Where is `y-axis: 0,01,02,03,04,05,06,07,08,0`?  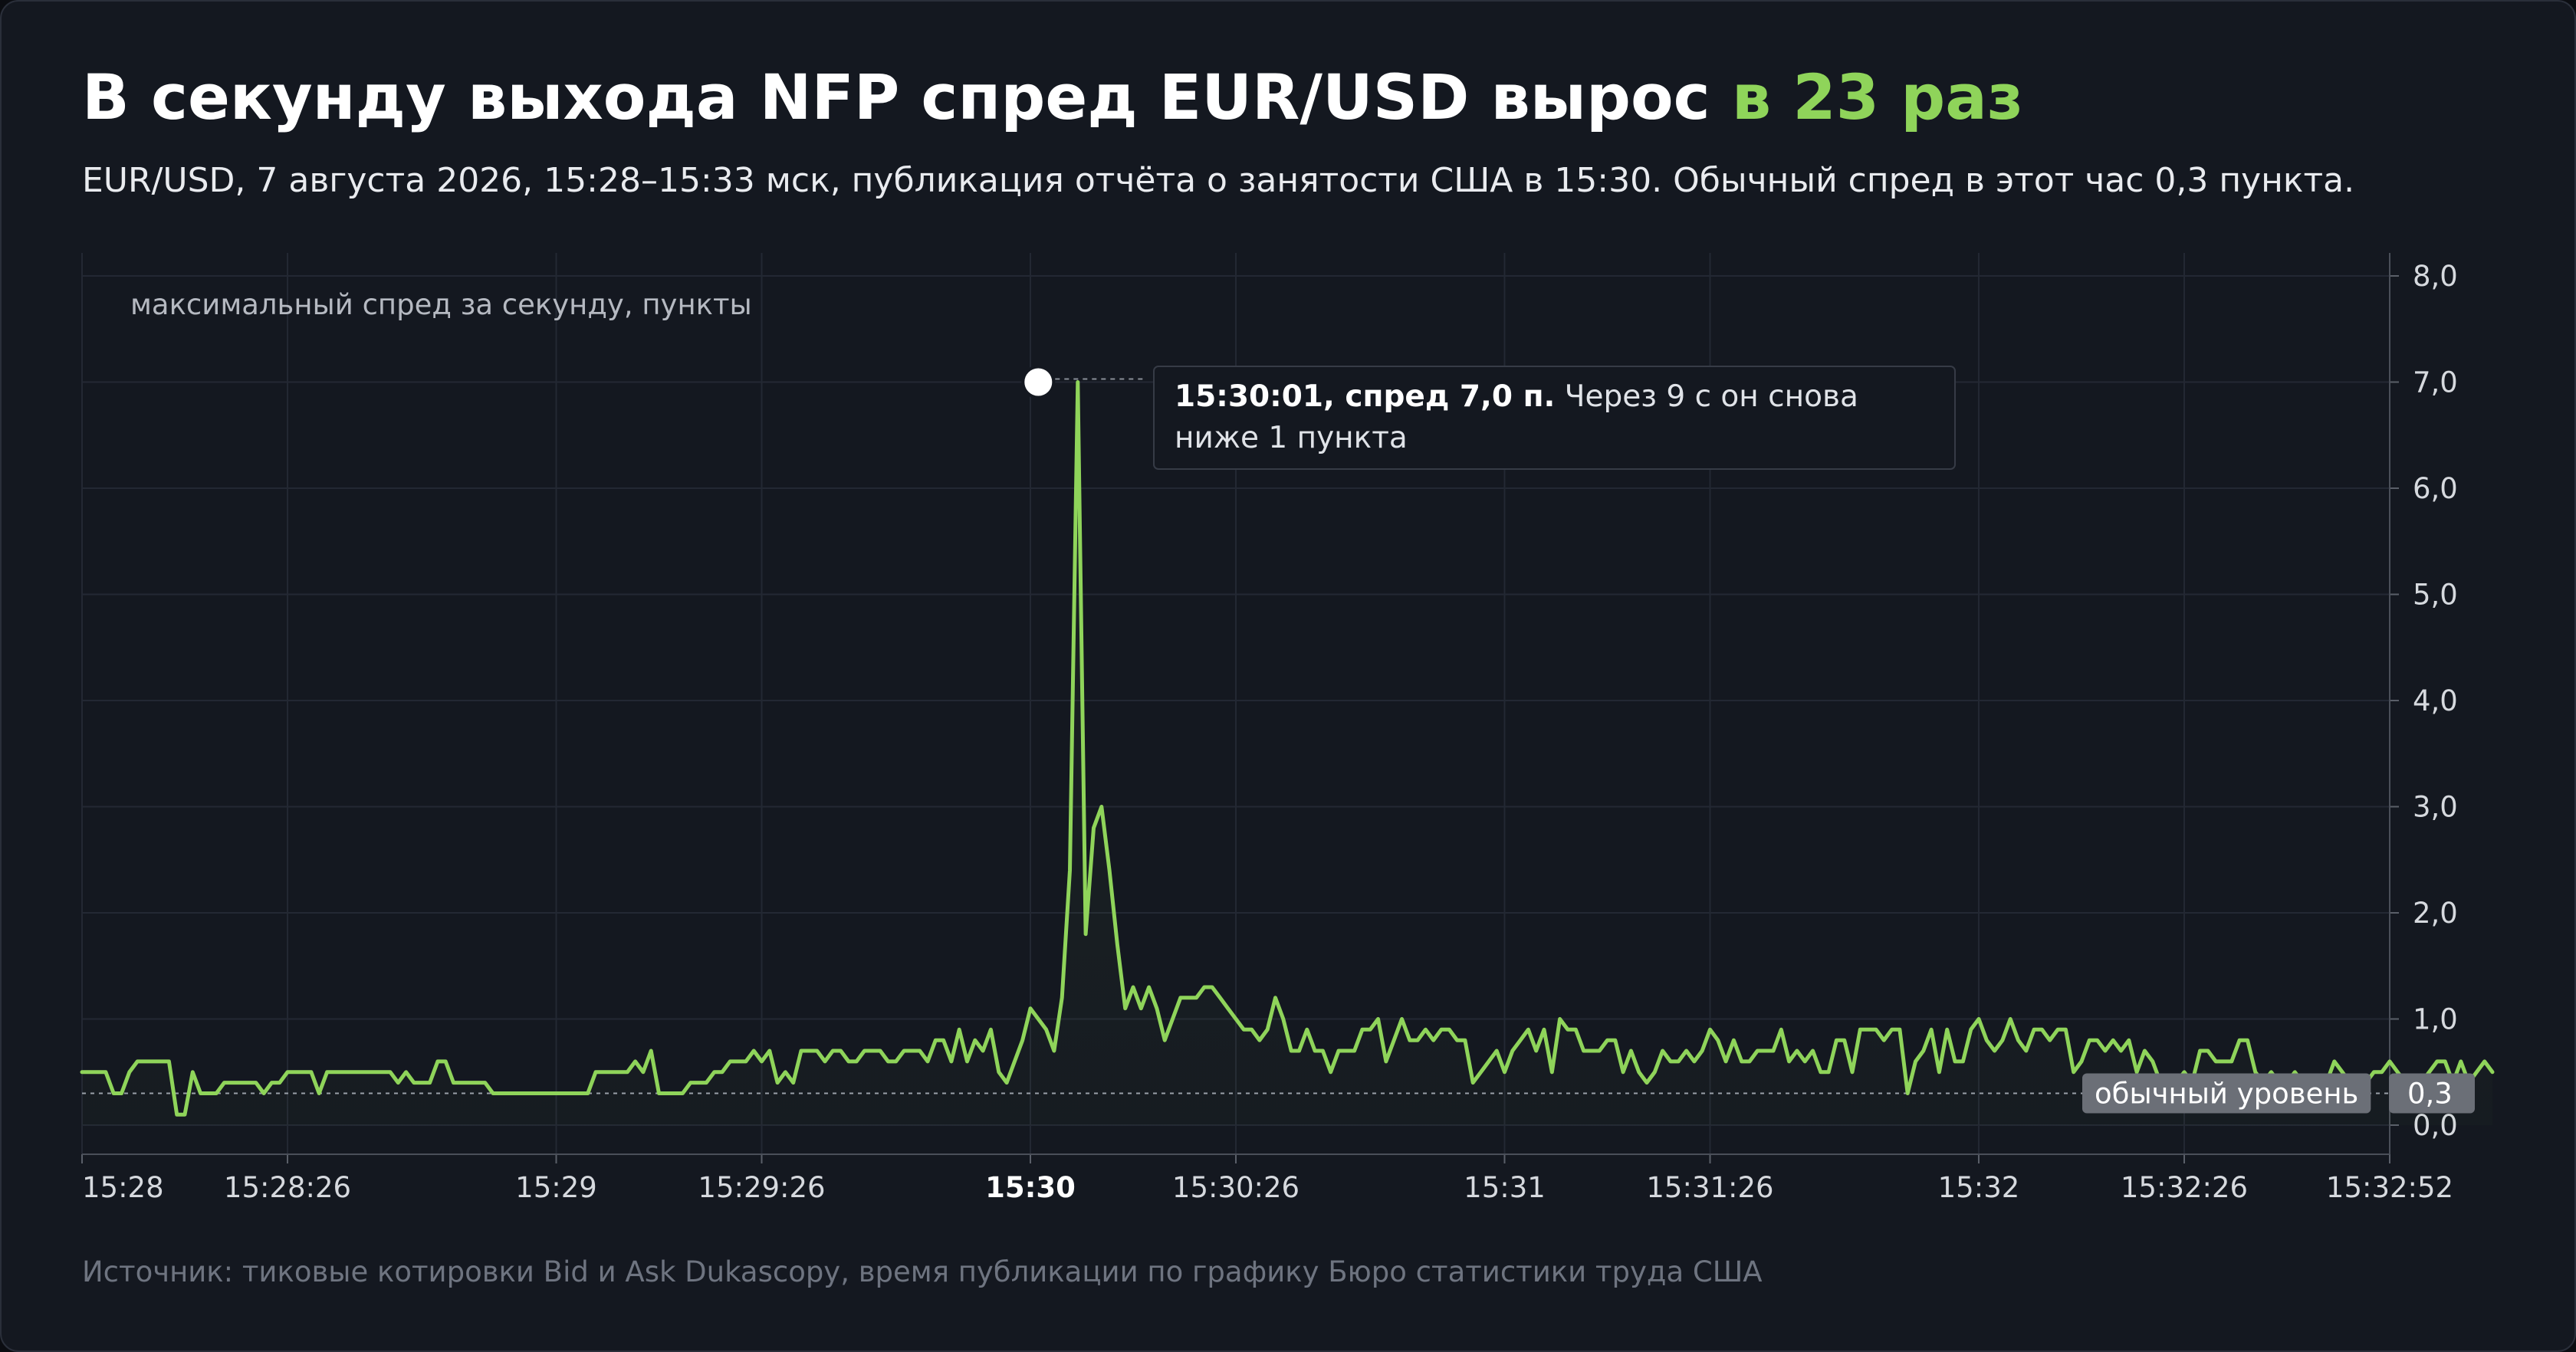
y-axis: 0,01,02,03,04,05,06,07,08,0 is located at coordinates (2435, 701).